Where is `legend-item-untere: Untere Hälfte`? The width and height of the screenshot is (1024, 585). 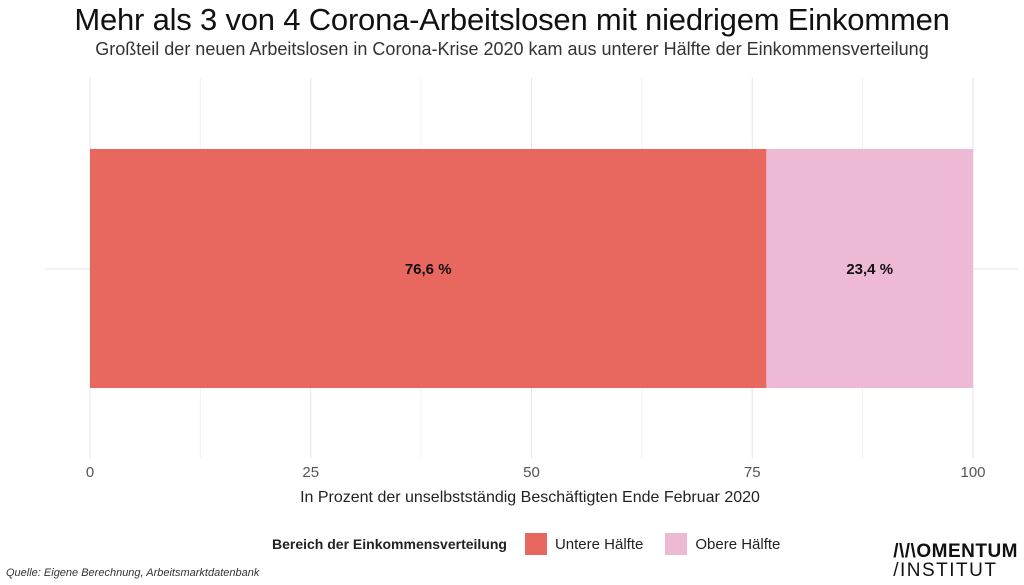
legend-item-untere: Untere Hälfte is located at coordinates (584, 544).